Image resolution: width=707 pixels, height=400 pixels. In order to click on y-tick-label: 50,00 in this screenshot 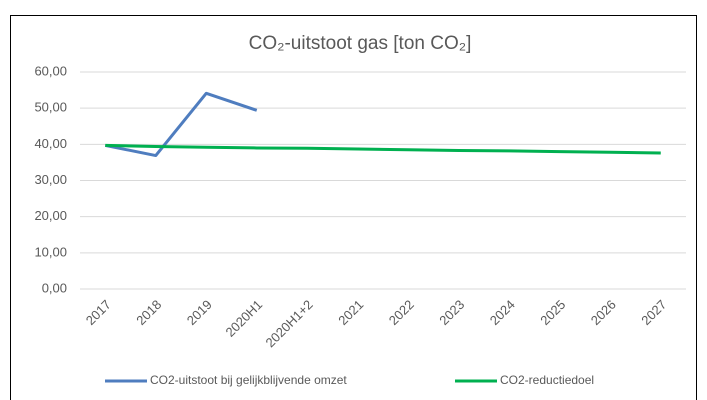, I will do `click(50, 107)`.